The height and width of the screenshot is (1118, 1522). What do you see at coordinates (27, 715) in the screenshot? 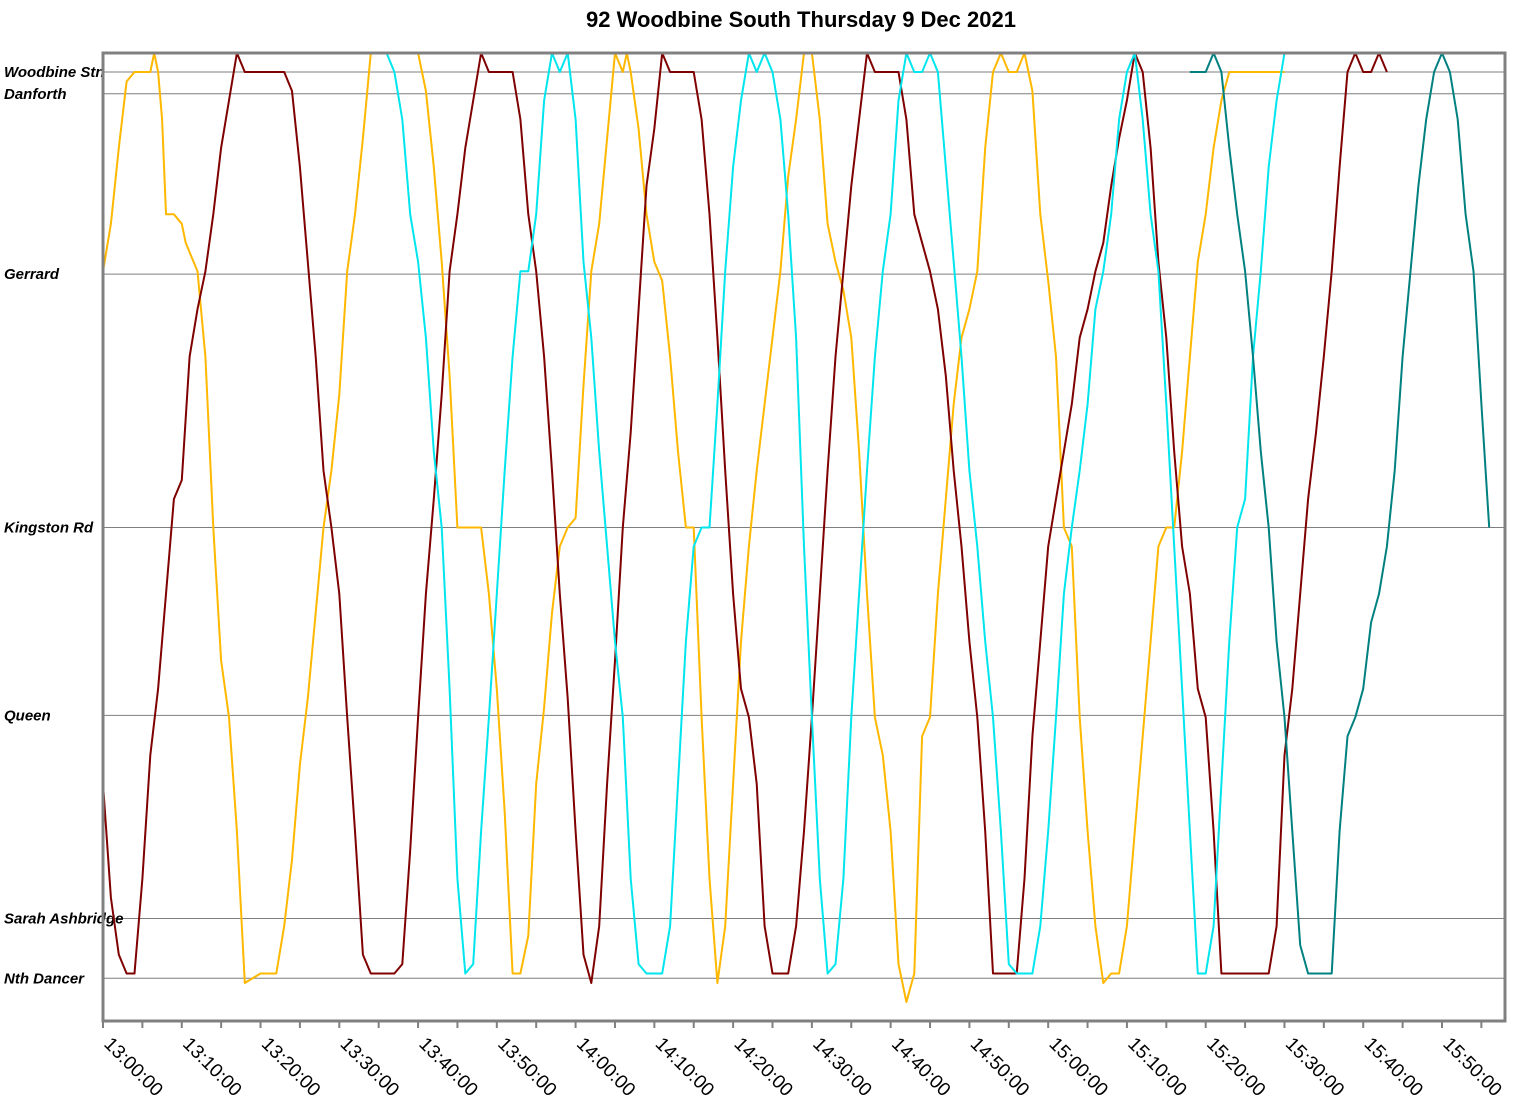
I see `stop-label: Queen` at bounding box center [27, 715].